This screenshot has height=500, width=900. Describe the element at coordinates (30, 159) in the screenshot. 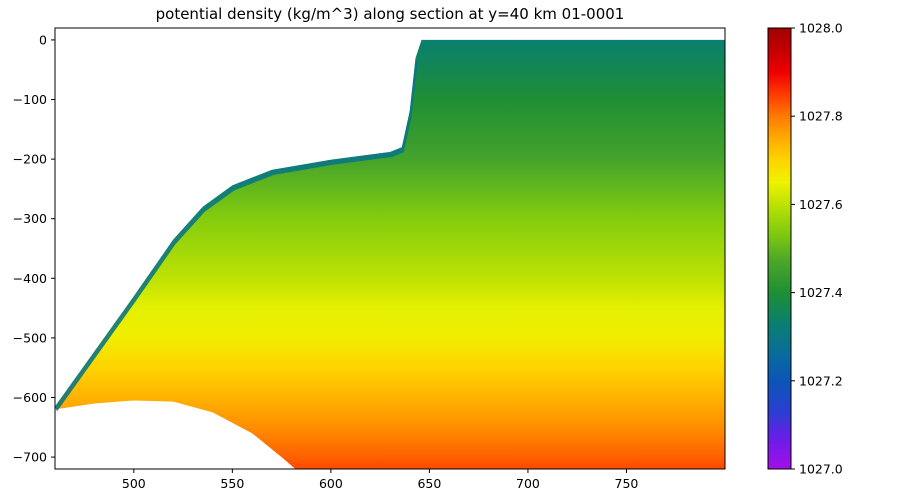

I see `y-tick-label: −200` at that location.